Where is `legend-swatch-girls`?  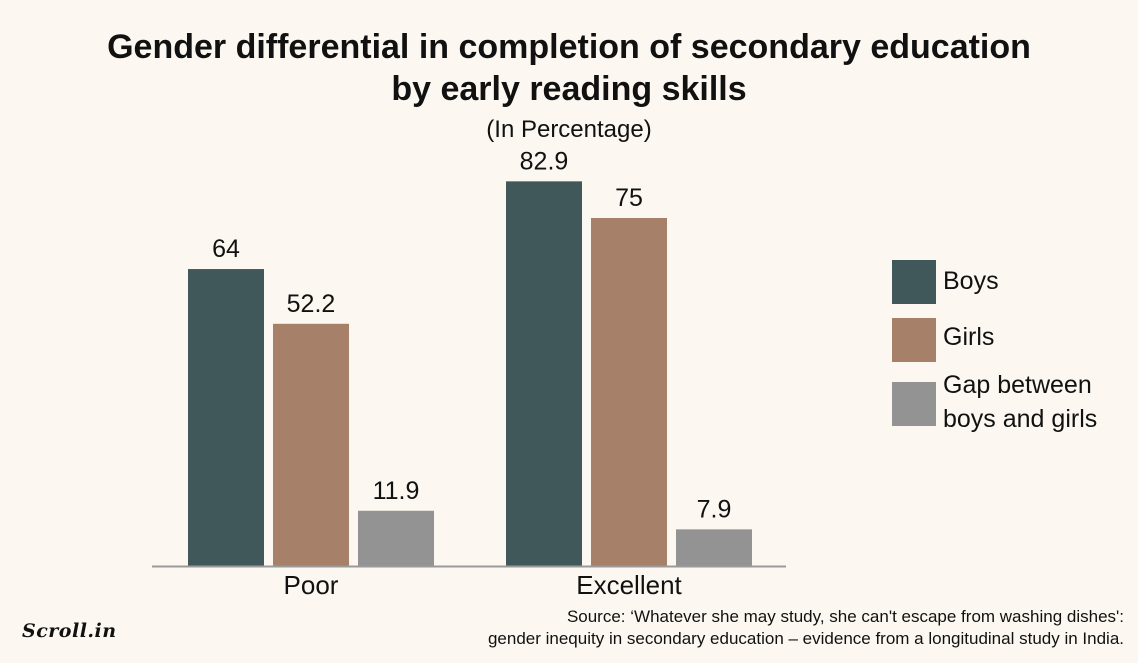
legend-swatch-girls is located at coordinates (914, 340).